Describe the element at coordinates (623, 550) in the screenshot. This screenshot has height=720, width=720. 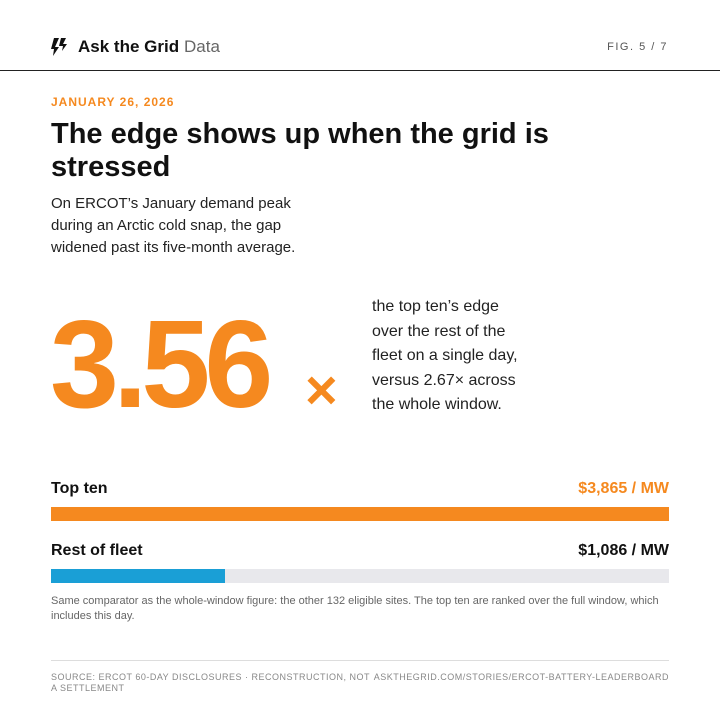
I see `bar-value: $1,086 / MW` at that location.